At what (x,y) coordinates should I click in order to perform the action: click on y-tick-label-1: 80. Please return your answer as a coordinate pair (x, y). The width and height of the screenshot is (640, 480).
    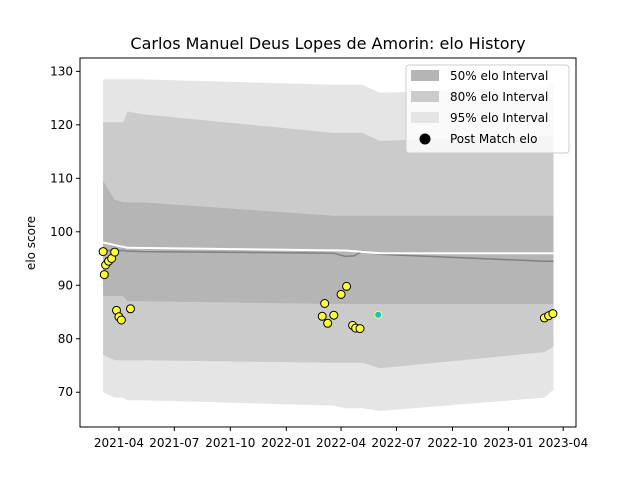
    Looking at the image, I should click on (65, 339).